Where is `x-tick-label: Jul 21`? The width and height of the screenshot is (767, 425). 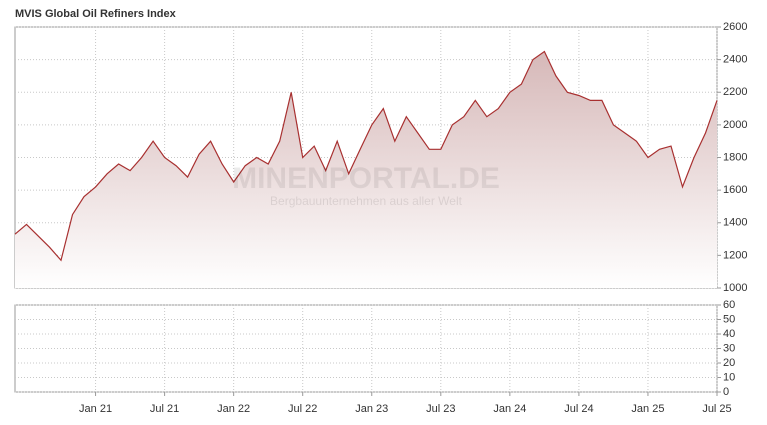 x-tick-label: Jul 21 is located at coordinates (164, 409).